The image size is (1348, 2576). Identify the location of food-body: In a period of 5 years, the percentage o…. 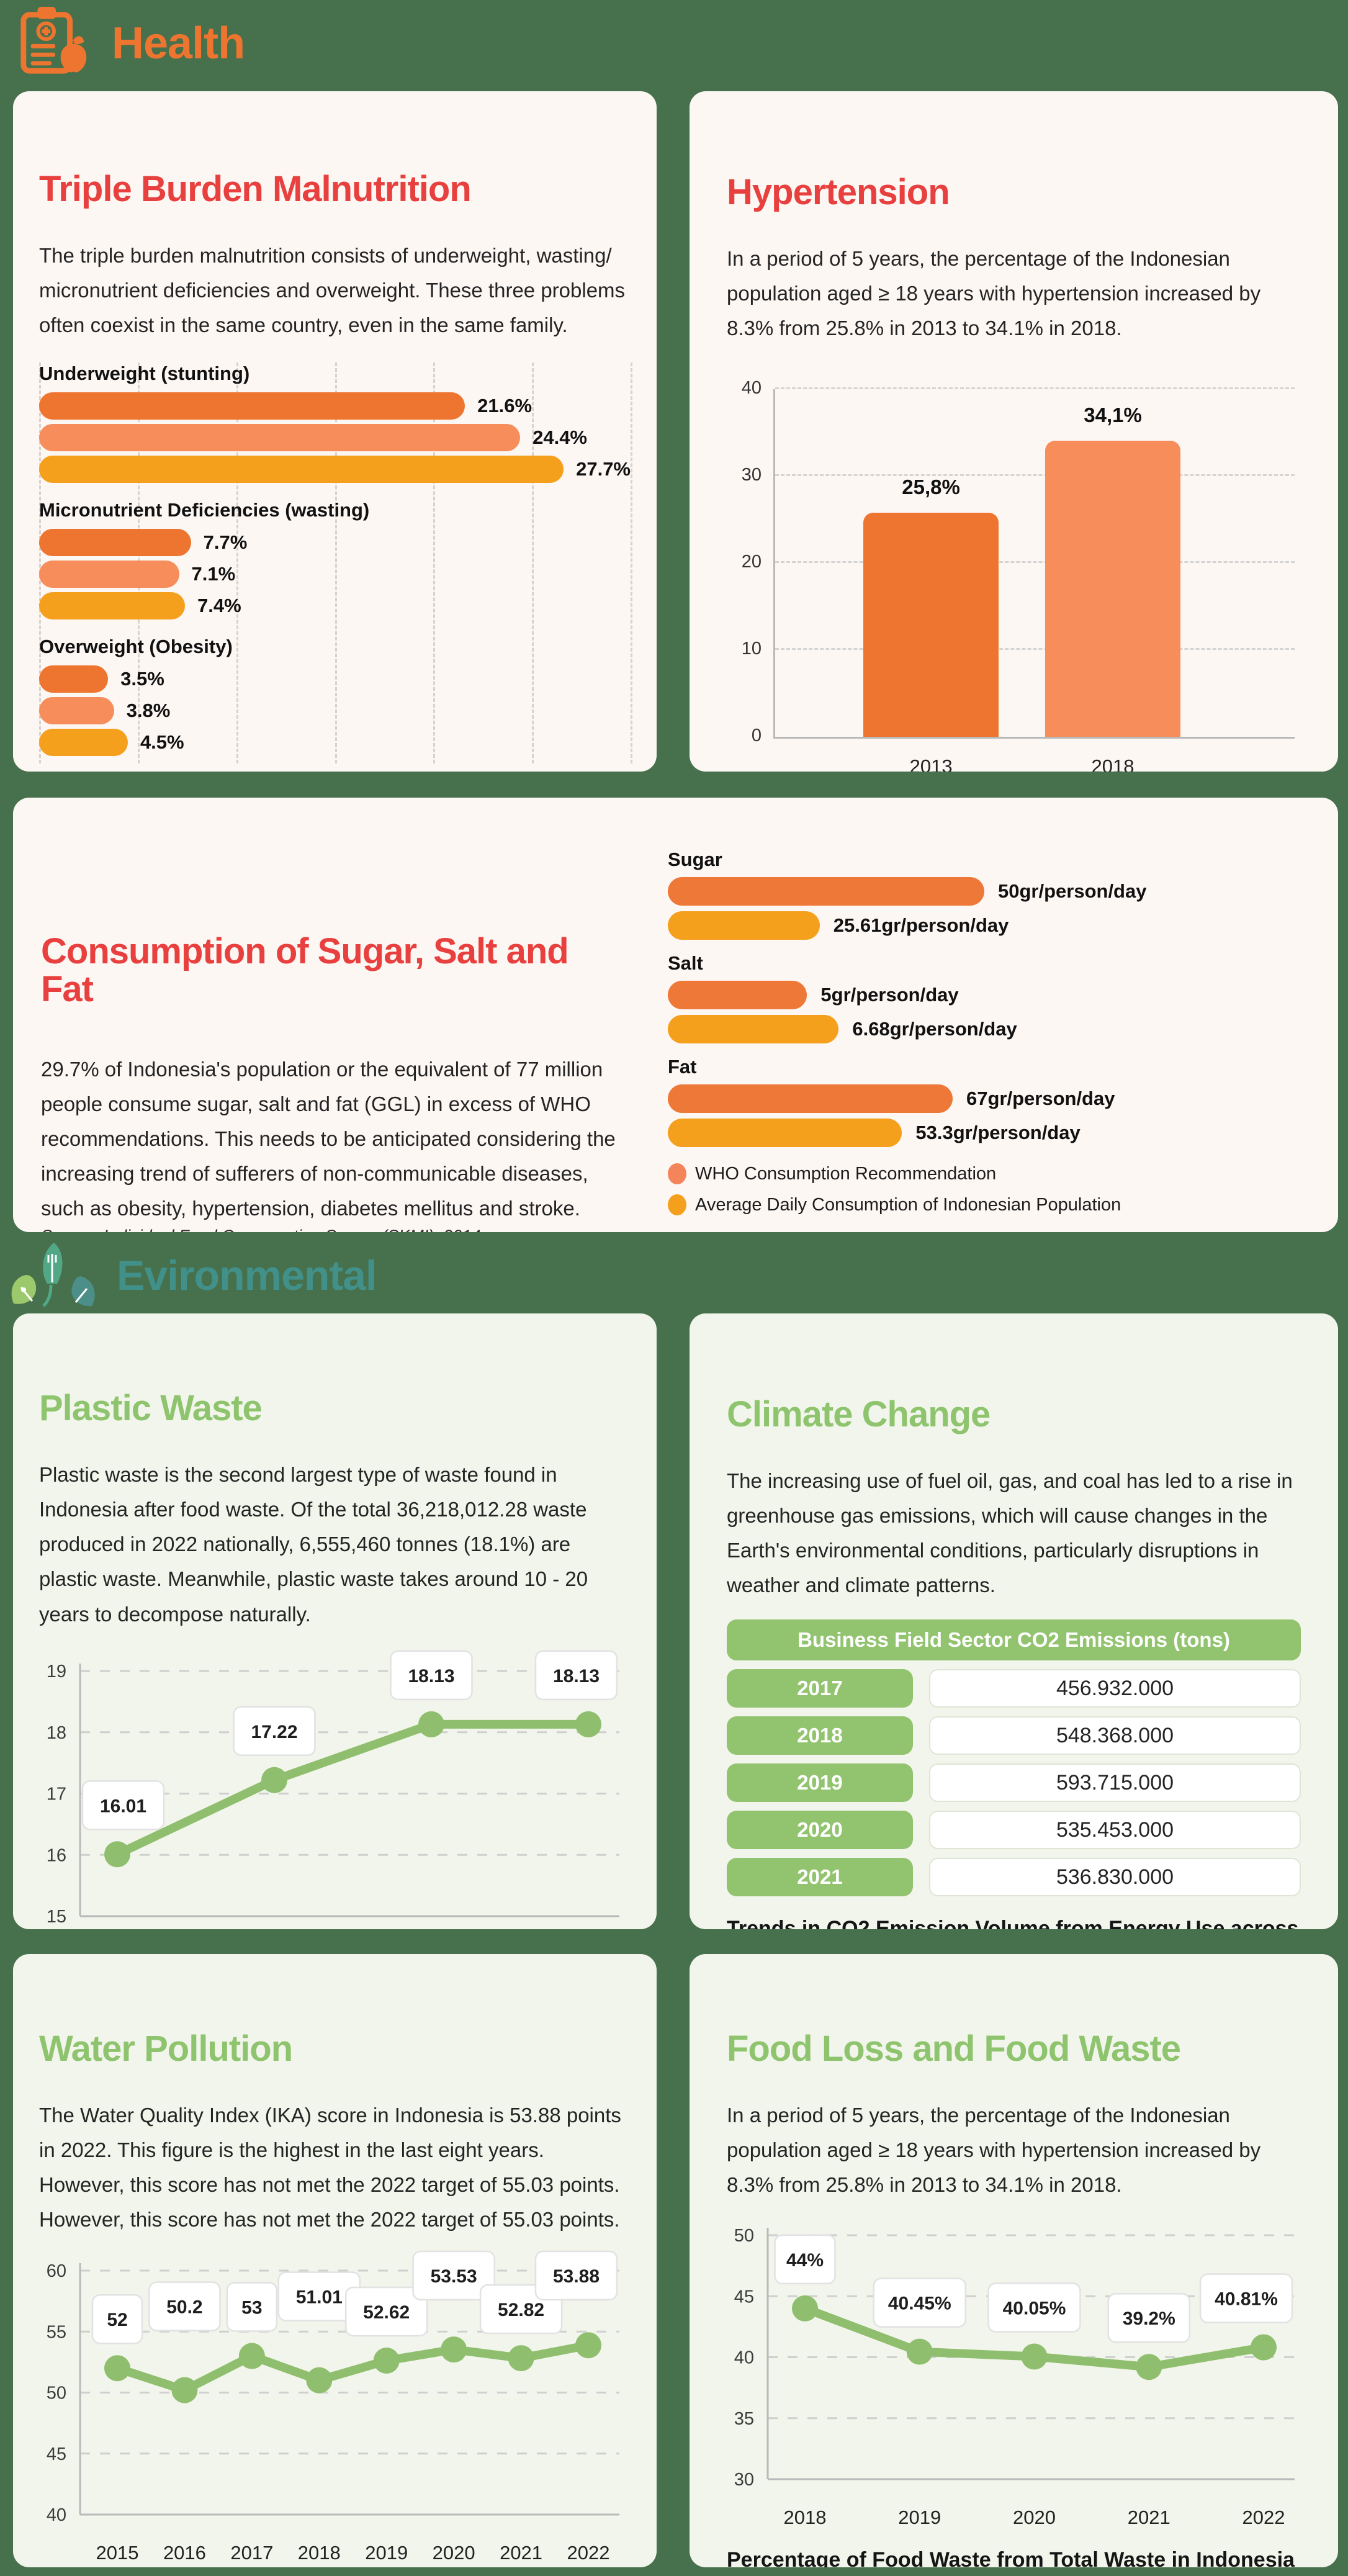
(994, 2150).